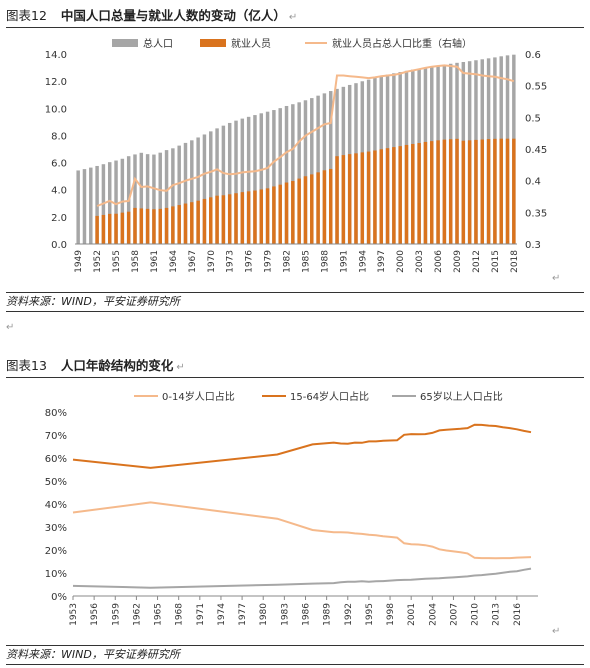 This screenshot has height=668, width=590. I want to click on chart1-source-text: 资料来源：WIND，平安证券研究所, so click(93, 301).